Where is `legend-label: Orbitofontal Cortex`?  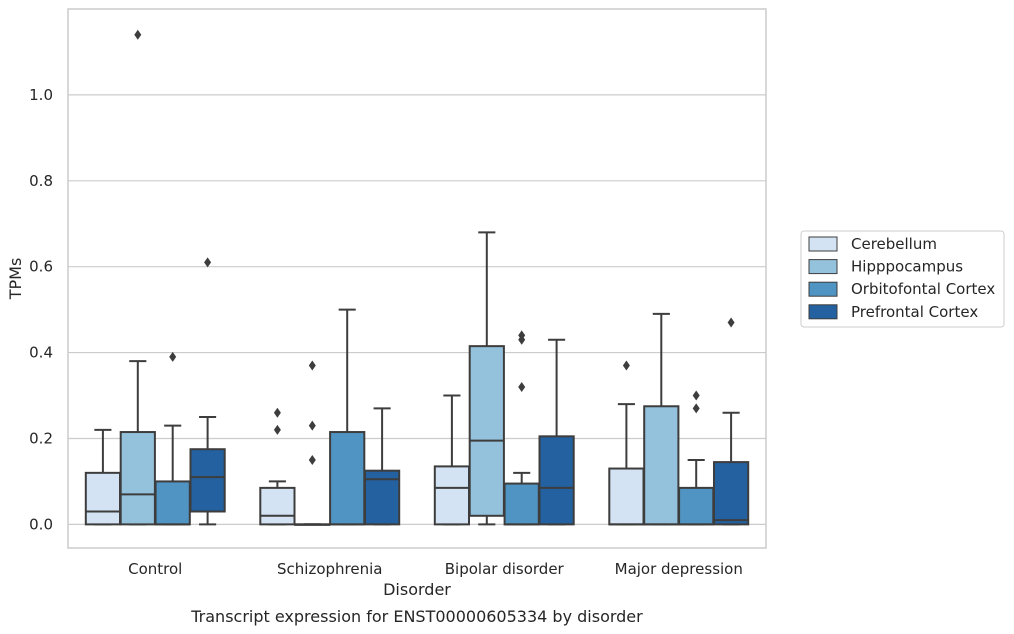 legend-label: Orbitofontal Cortex is located at coordinates (923, 289).